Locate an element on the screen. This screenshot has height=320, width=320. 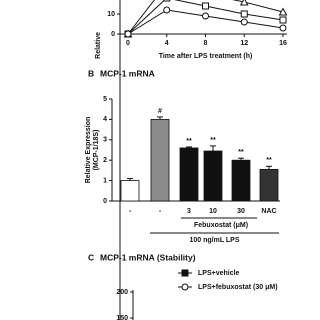
panel-title: MCP-1 mRNA is located at coordinates (127, 73).